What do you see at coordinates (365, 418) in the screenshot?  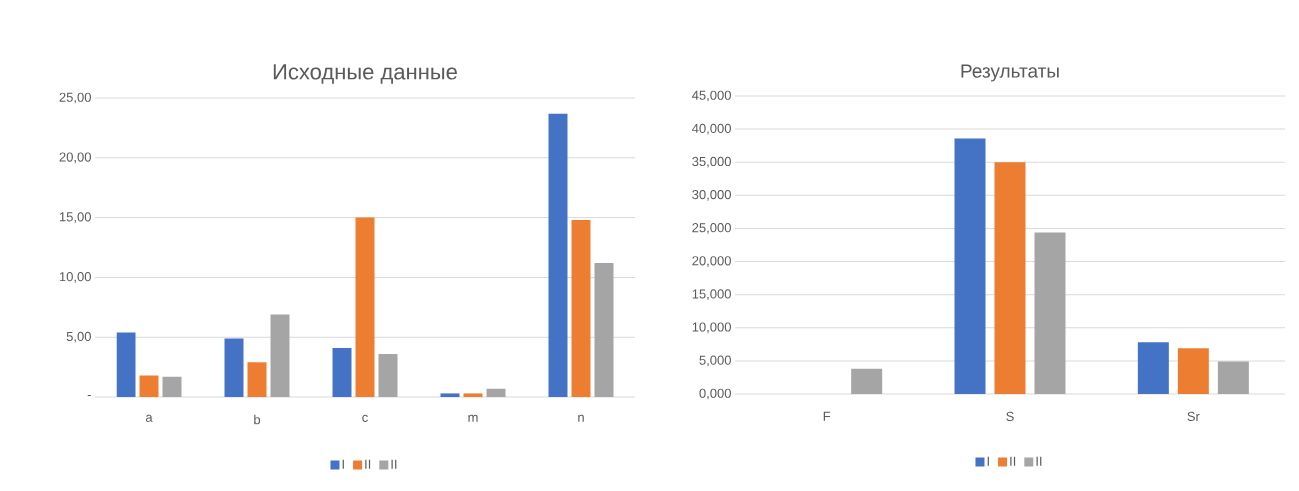 I see `x-tick-label: c` at bounding box center [365, 418].